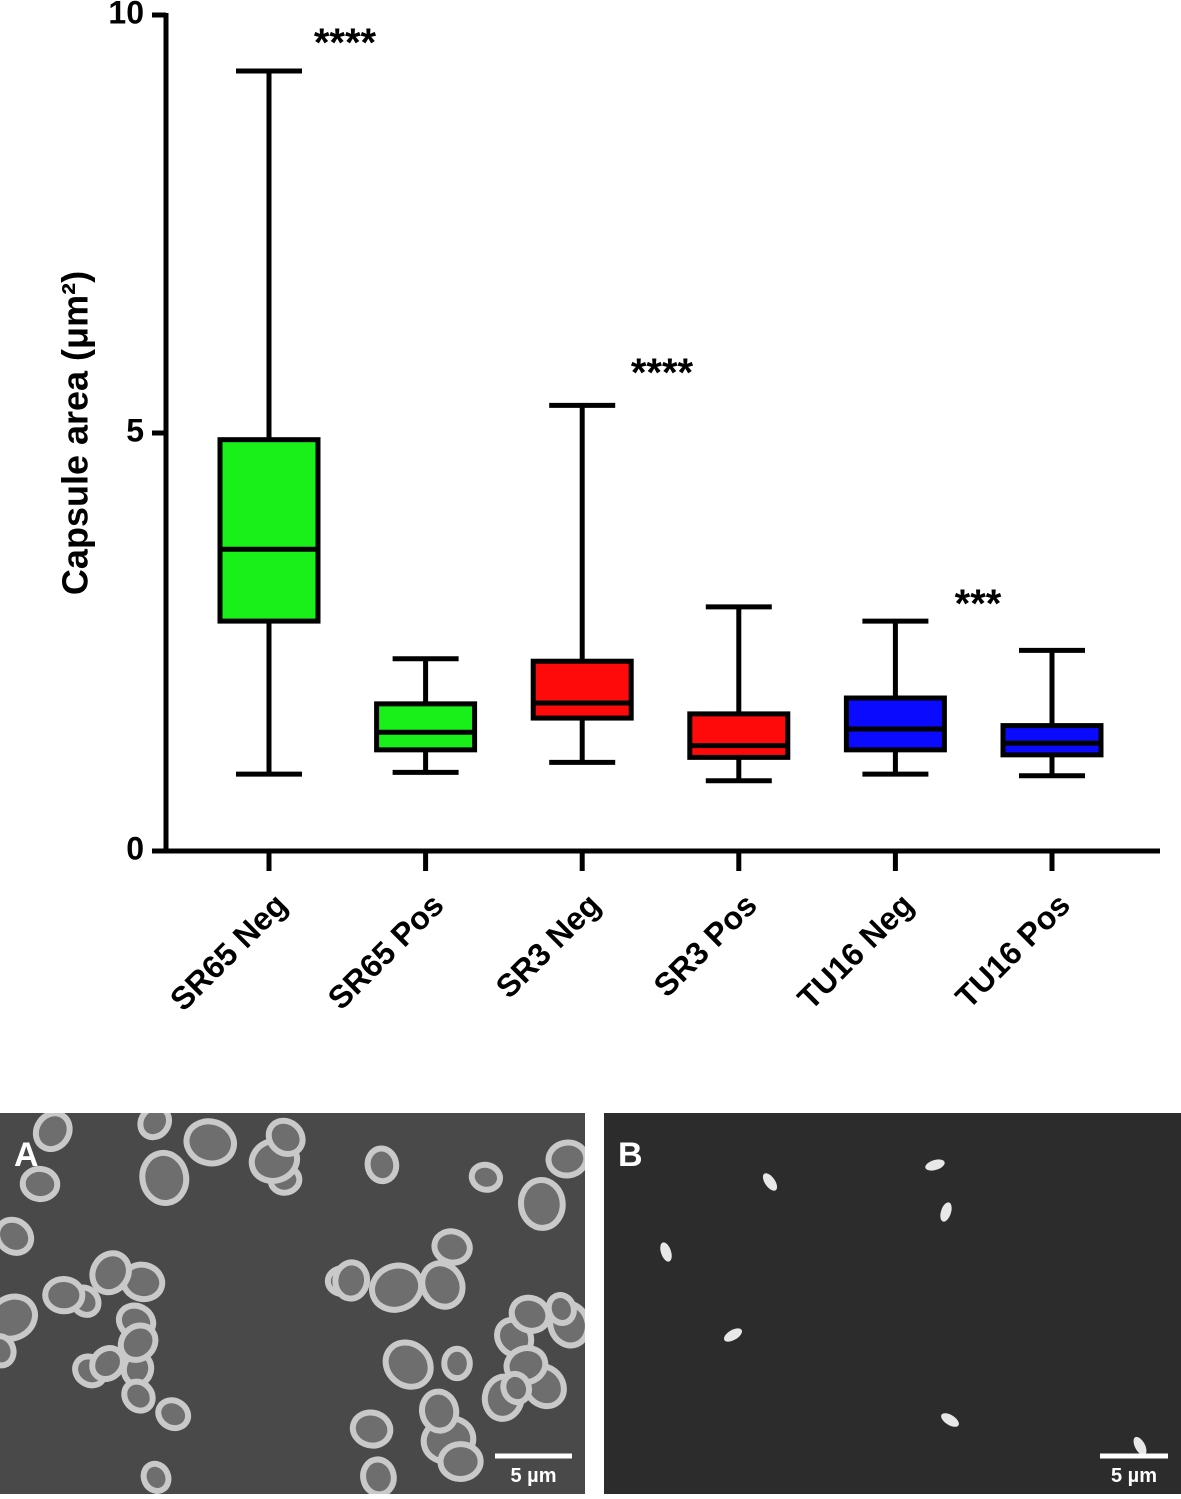 Image resolution: width=1181 pixels, height=1499 pixels. Describe the element at coordinates (548, 945) in the screenshot. I see `x-tick-label: SR3 Neg` at that location.